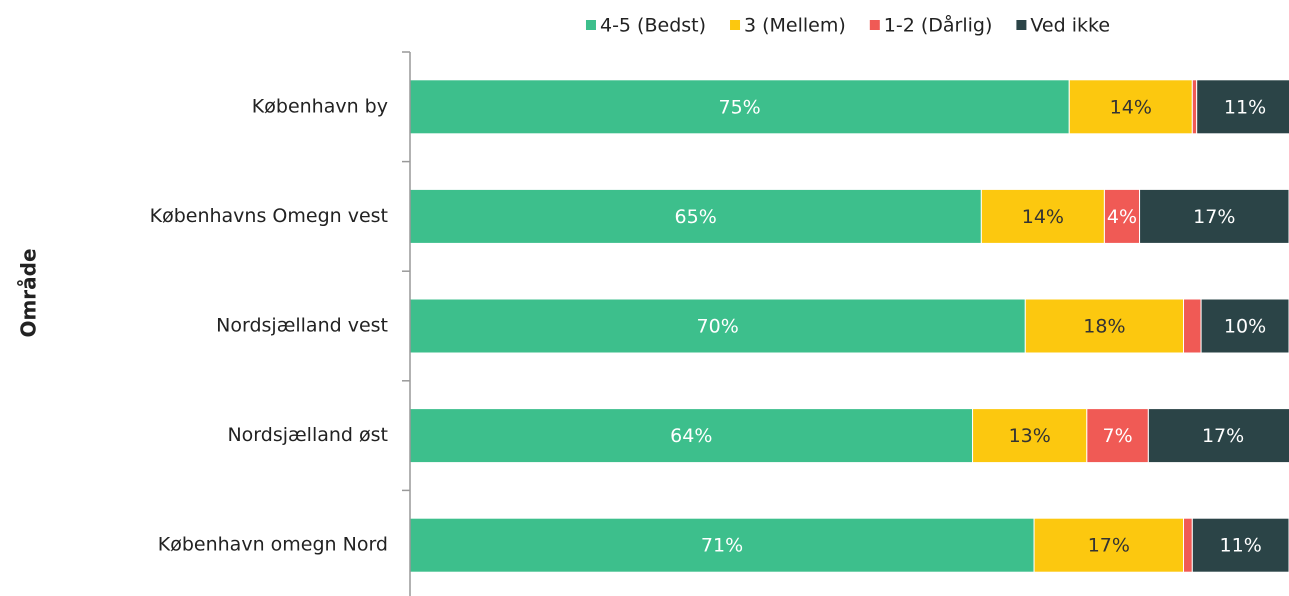 The height and width of the screenshot is (596, 1289). I want to click on data-label: 13%, so click(1030, 436).